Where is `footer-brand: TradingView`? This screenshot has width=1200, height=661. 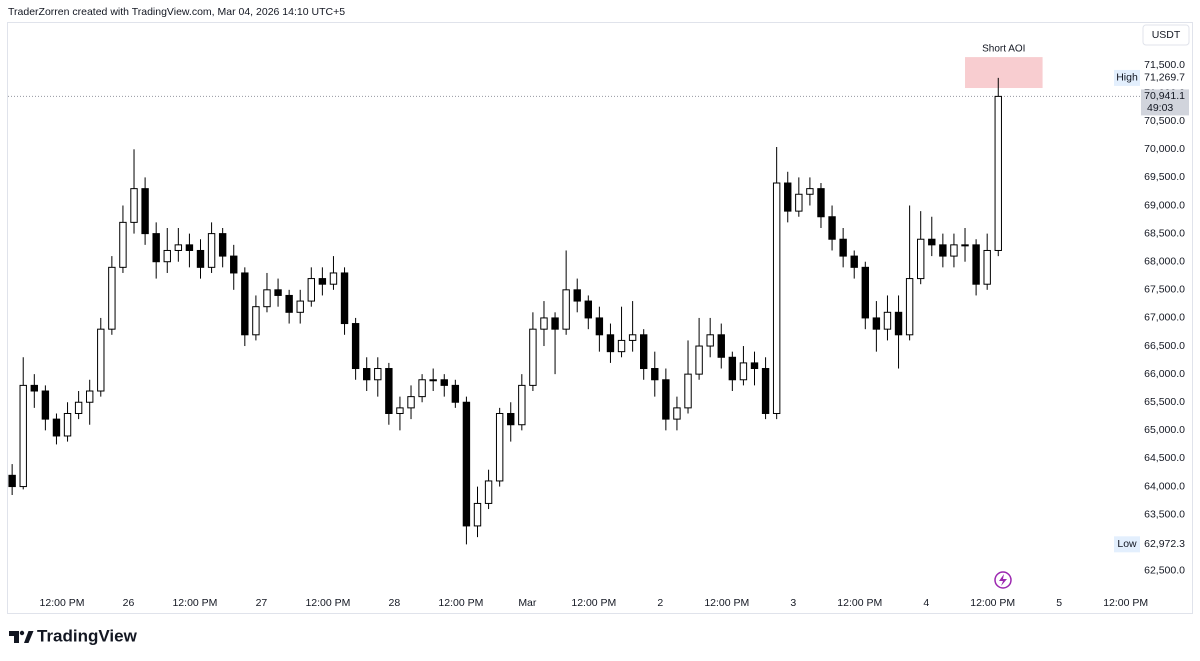 footer-brand: TradingView is located at coordinates (87, 635).